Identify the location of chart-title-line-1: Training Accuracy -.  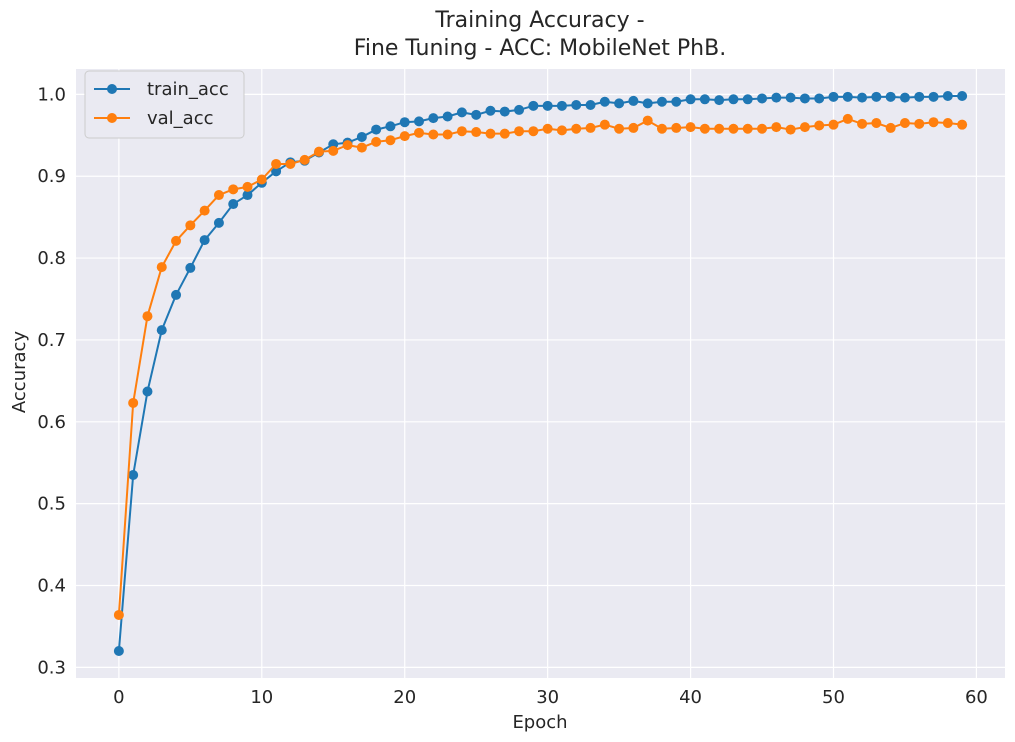
(539, 20).